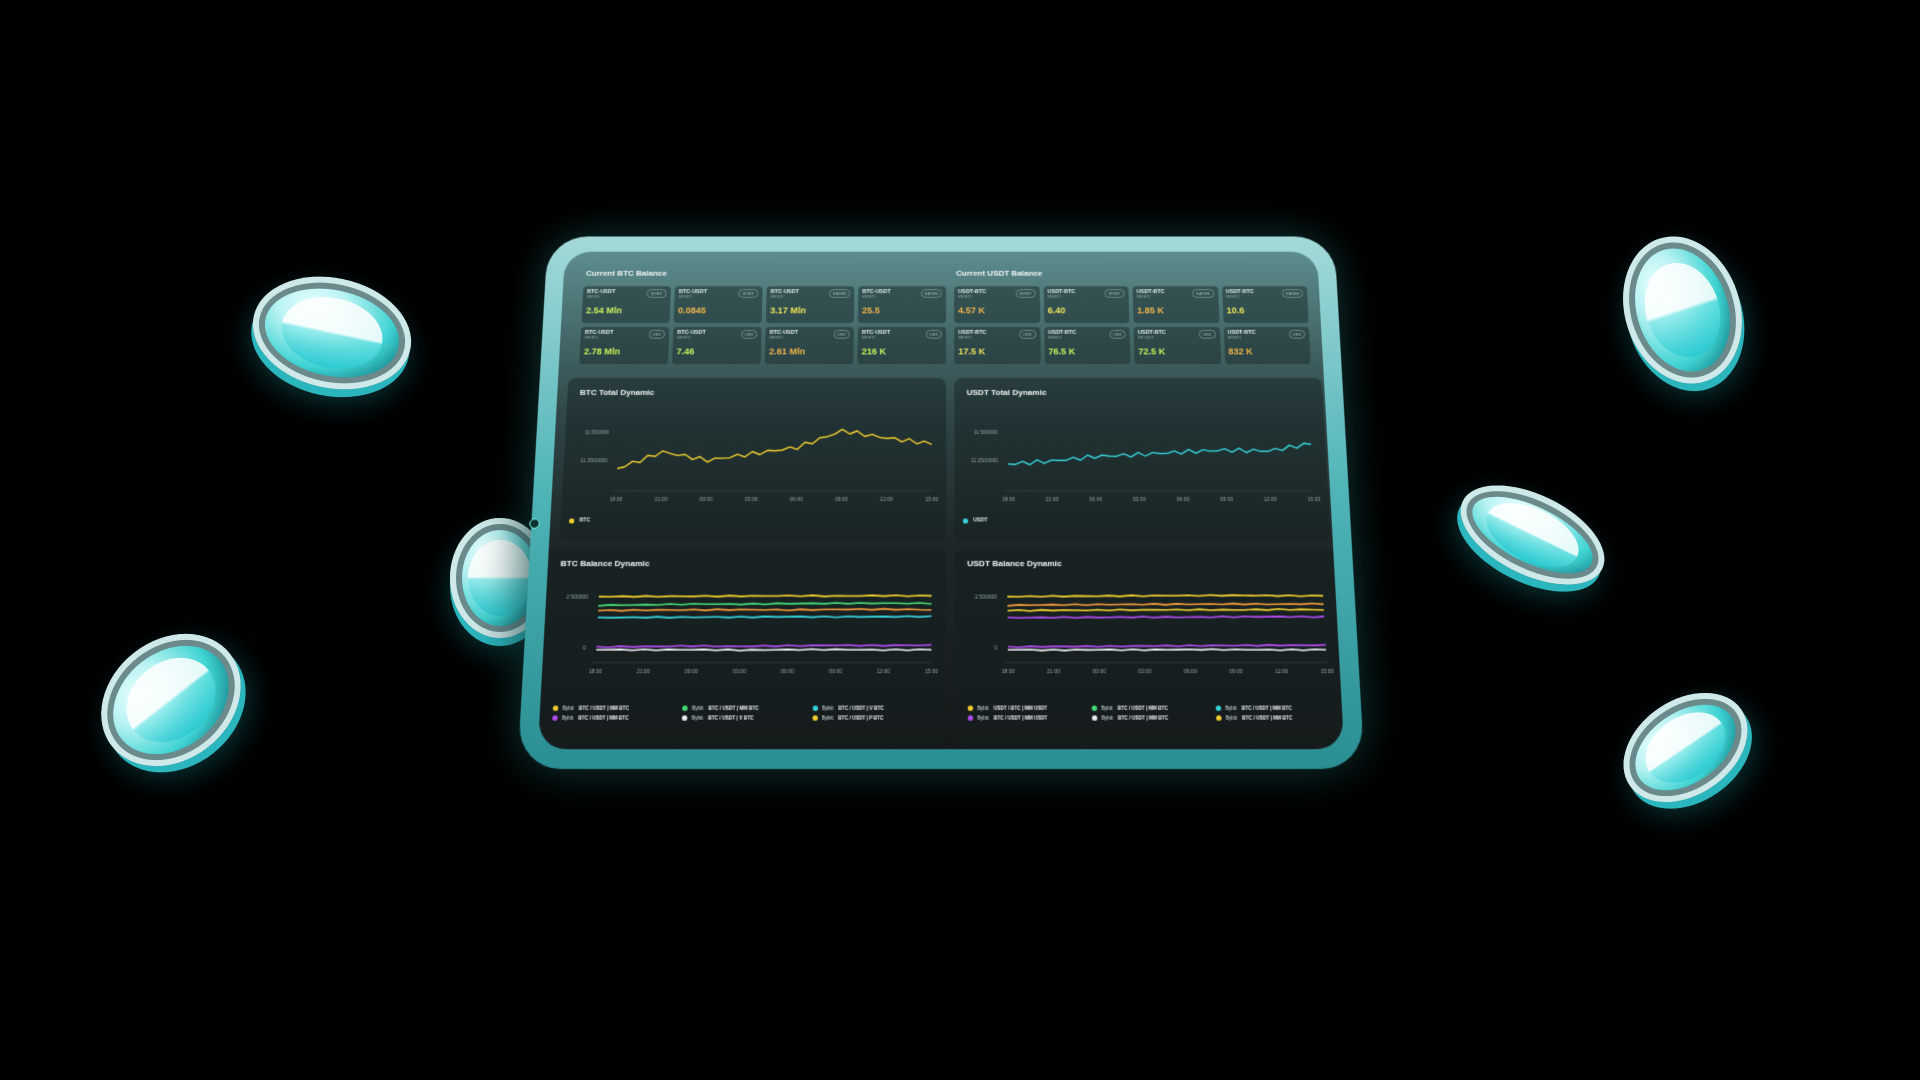 This screenshot has width=1920, height=1080. What do you see at coordinates (584, 520) in the screenshot?
I see `legend-label: BTC` at bounding box center [584, 520].